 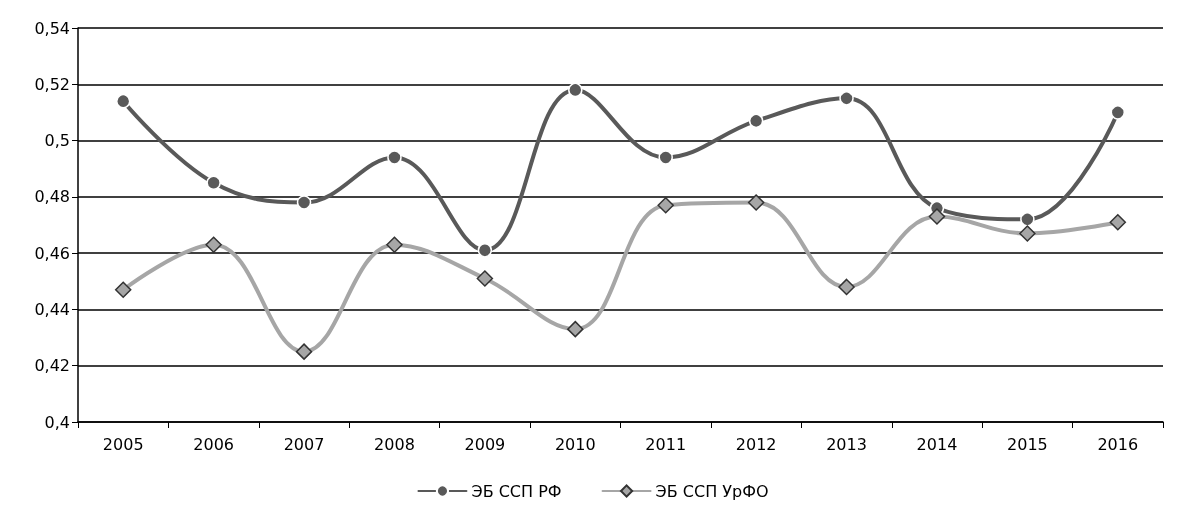 I want to click on y-tick-label: 0,44, so click(x=52, y=309).